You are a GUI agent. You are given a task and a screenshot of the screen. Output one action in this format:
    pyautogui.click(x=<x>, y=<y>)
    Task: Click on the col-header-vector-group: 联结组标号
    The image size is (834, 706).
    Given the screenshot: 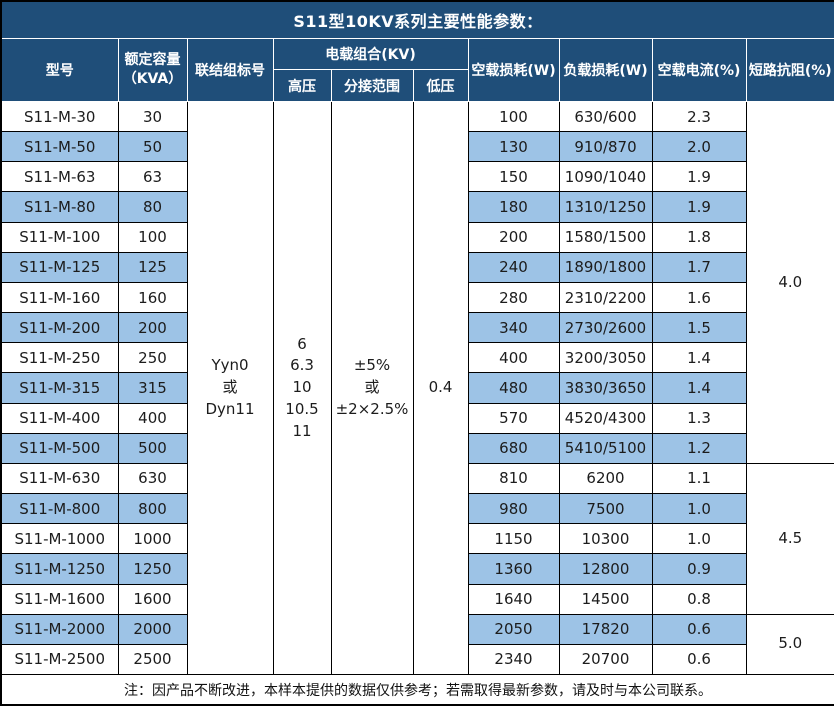 What is the action you would take?
    pyautogui.click(x=230, y=70)
    